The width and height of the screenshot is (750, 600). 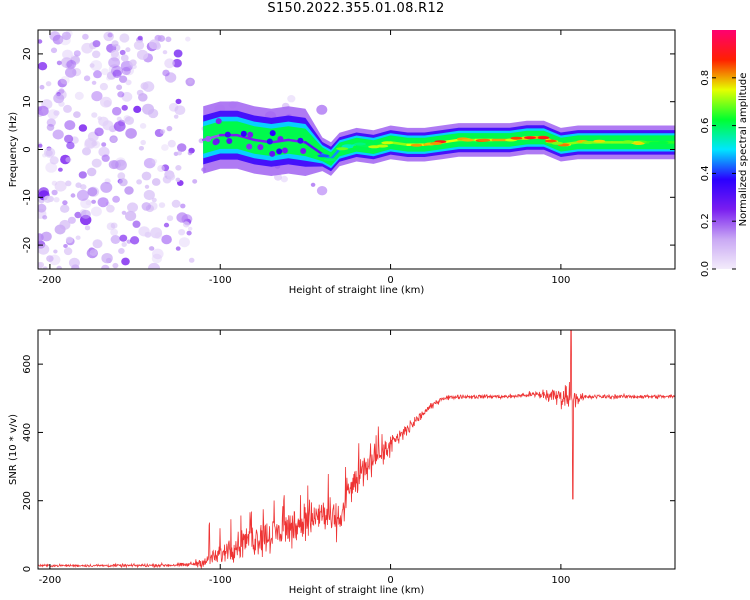 I want to click on y-tick-label: 0, so click(x=27, y=569).